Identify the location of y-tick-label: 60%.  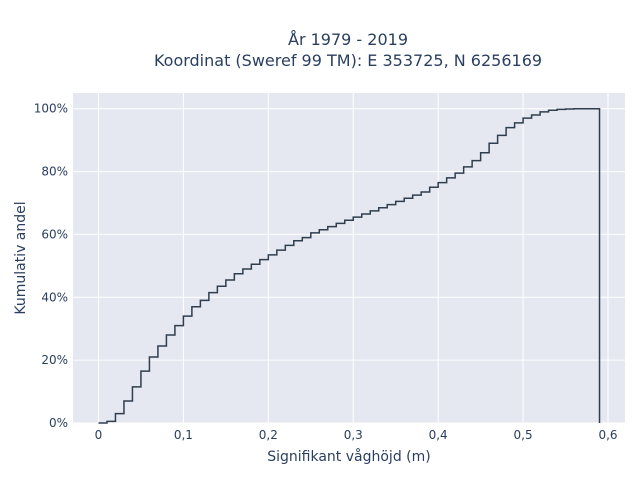
(54, 234).